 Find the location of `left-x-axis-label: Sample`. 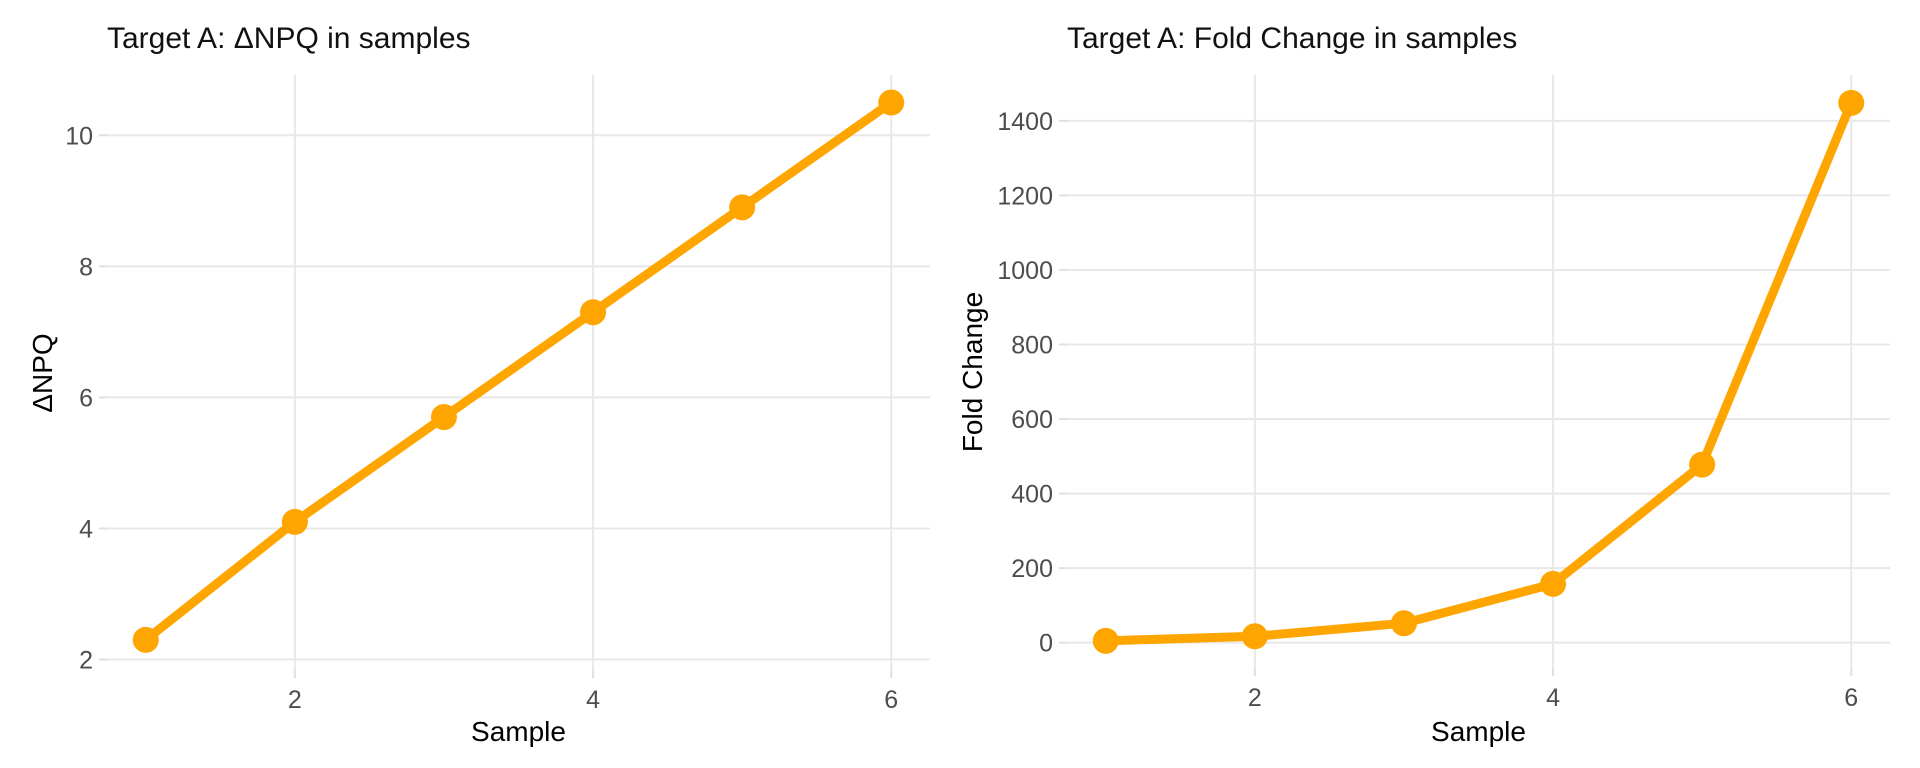

left-x-axis-label: Sample is located at coordinates (518, 731).